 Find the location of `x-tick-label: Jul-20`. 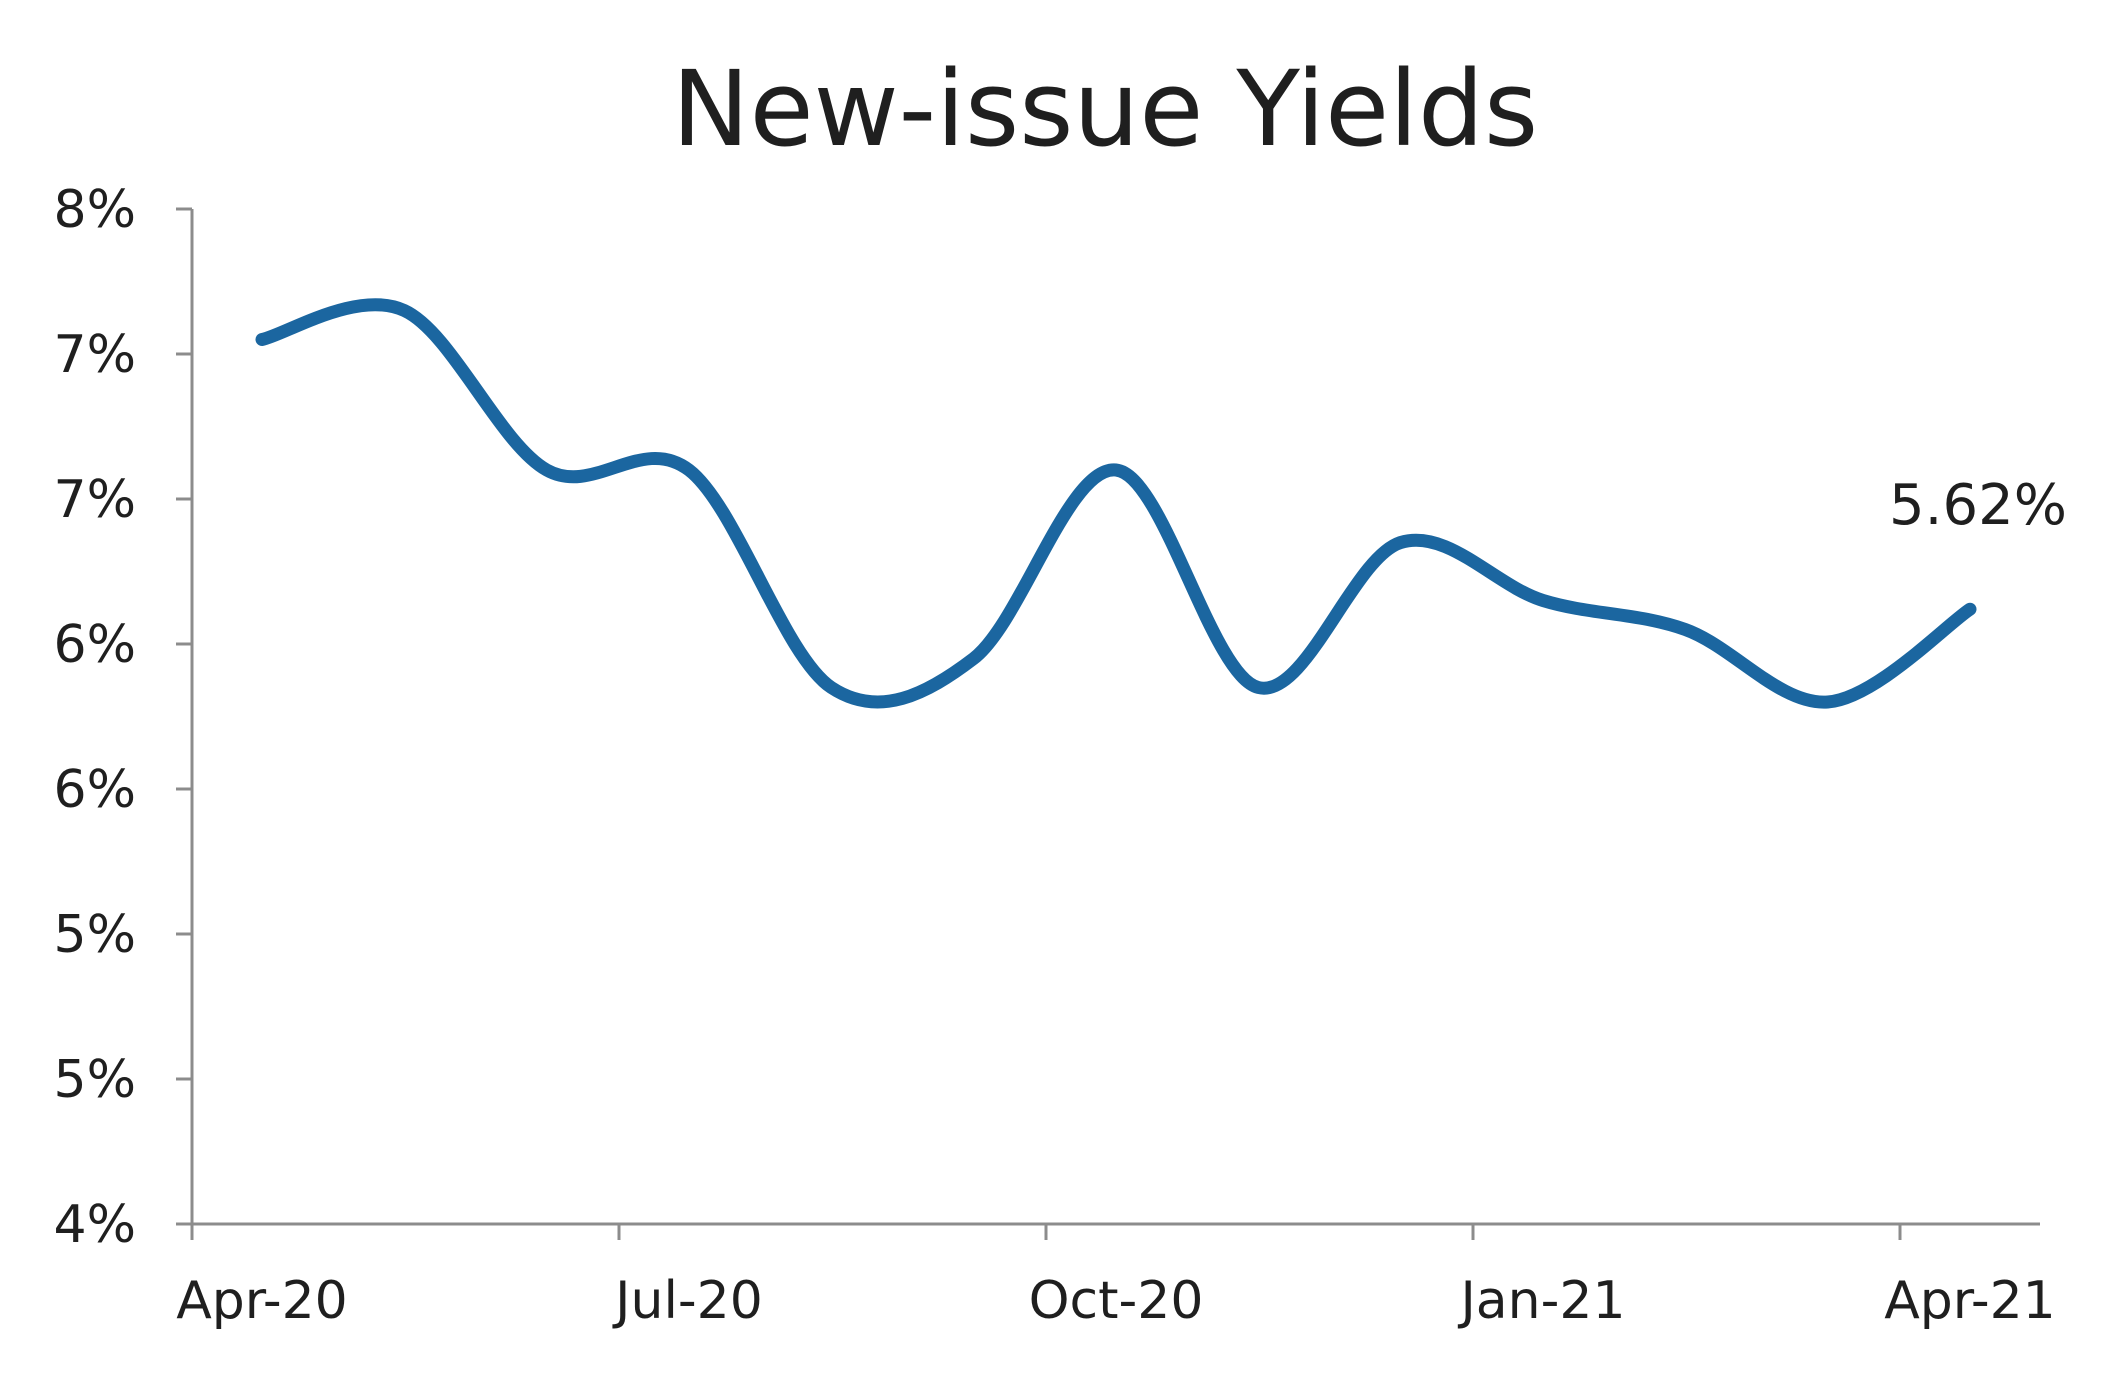

x-tick-label: Jul-20 is located at coordinates (687, 1301).